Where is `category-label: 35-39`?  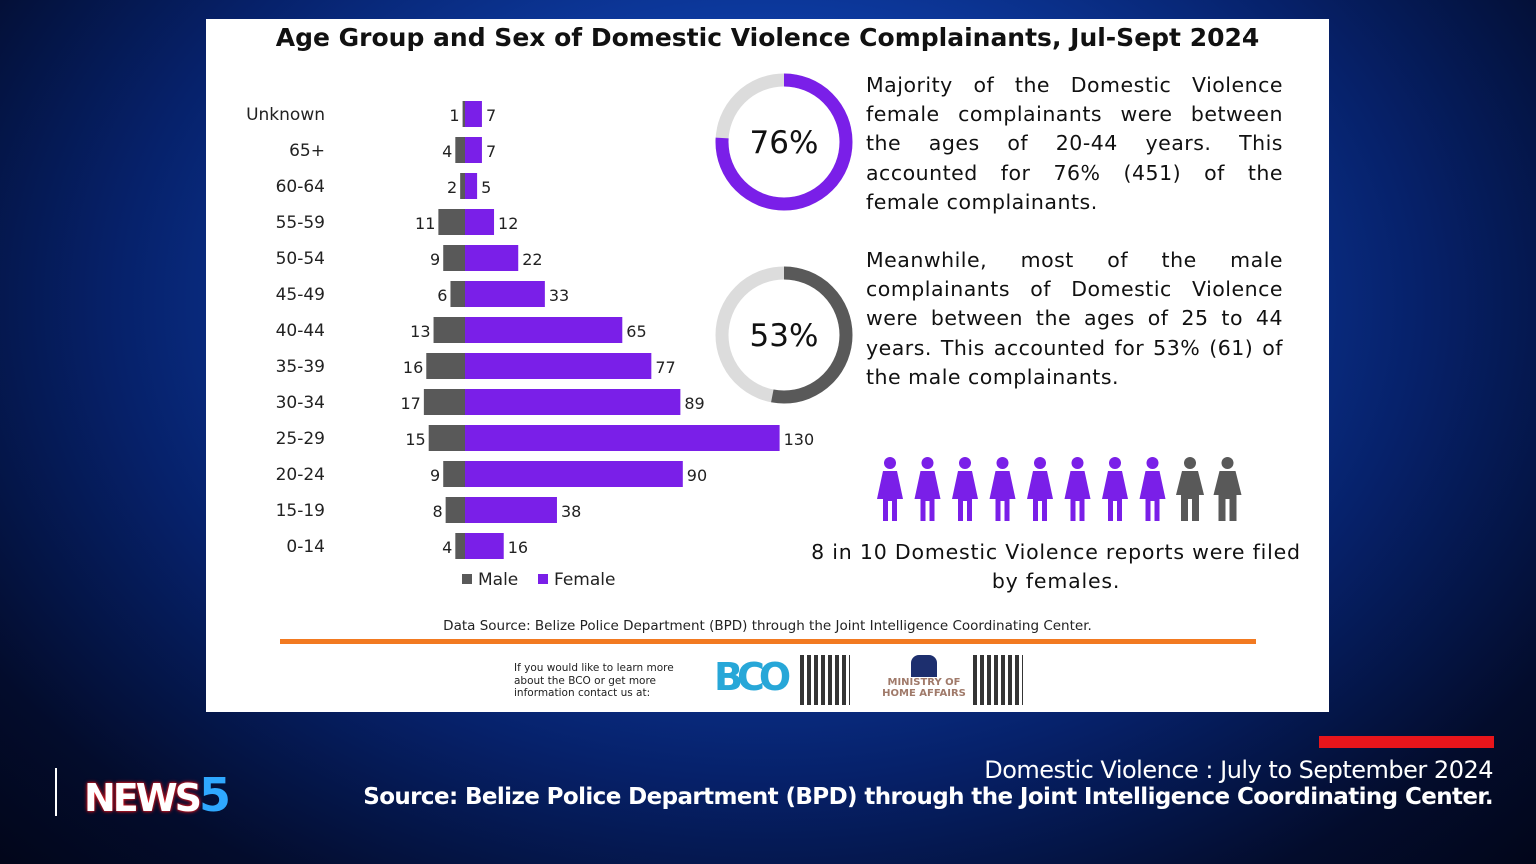
category-label: 35-39 is located at coordinates (300, 367).